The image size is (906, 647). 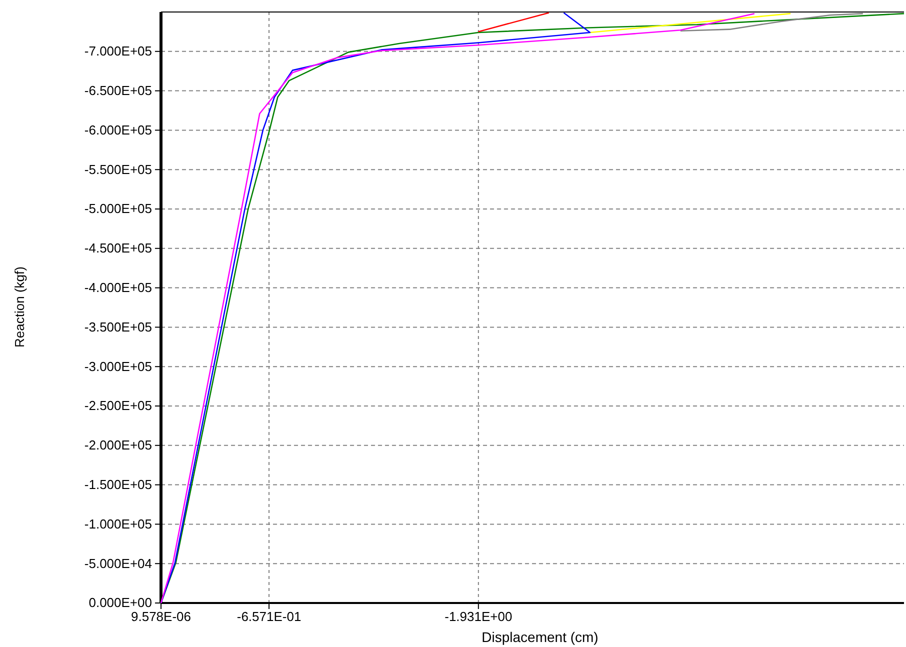 I want to click on y-tick-label: -7.000E+05, so click(x=118, y=51).